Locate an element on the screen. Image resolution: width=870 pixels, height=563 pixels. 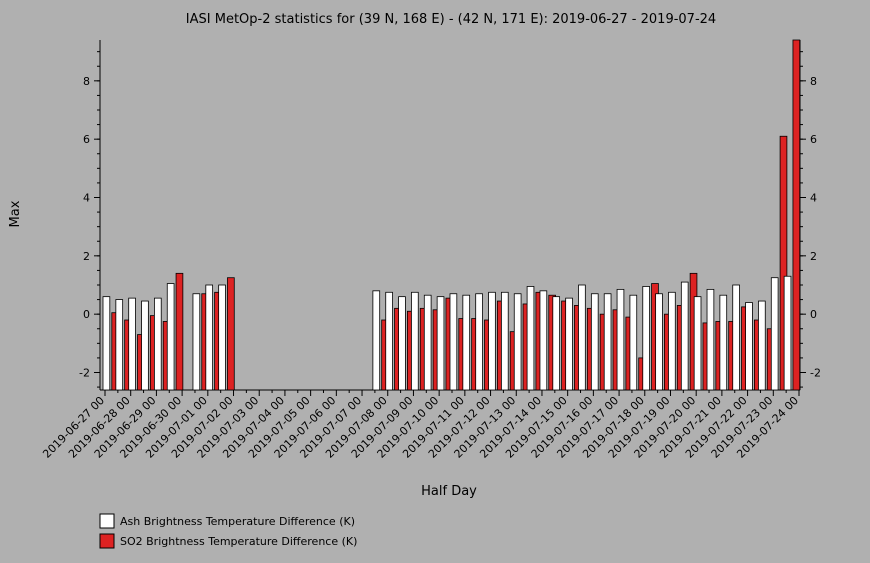
y-tick-label-right: 8 is located at coordinates (813, 81).